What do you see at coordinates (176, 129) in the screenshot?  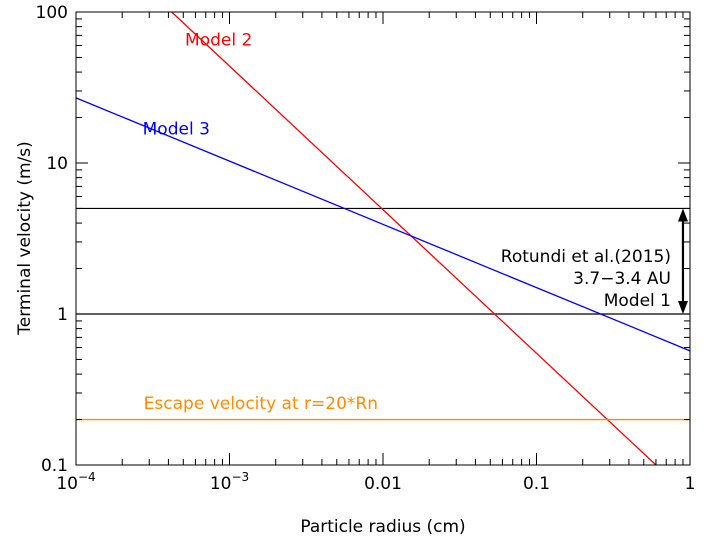 I see `series-label-model-3: Model 3` at bounding box center [176, 129].